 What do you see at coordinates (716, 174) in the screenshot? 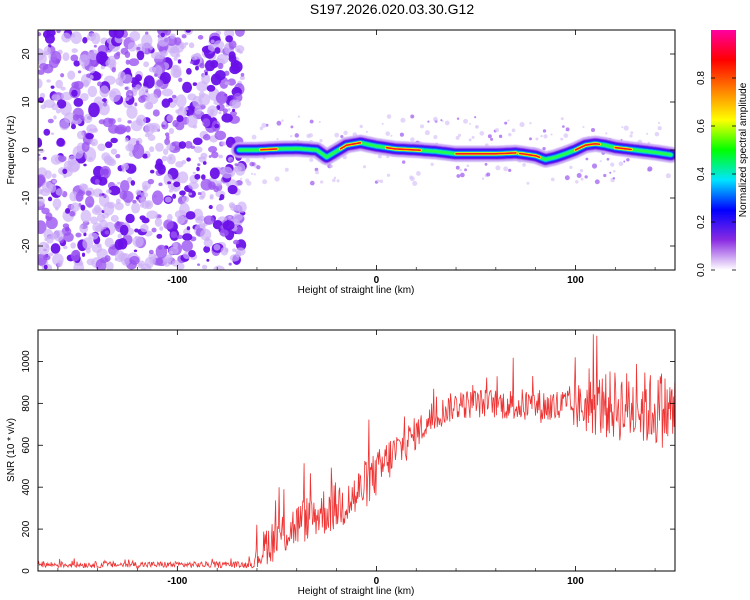
I see `colorbar-tick: 0.4` at bounding box center [716, 174].